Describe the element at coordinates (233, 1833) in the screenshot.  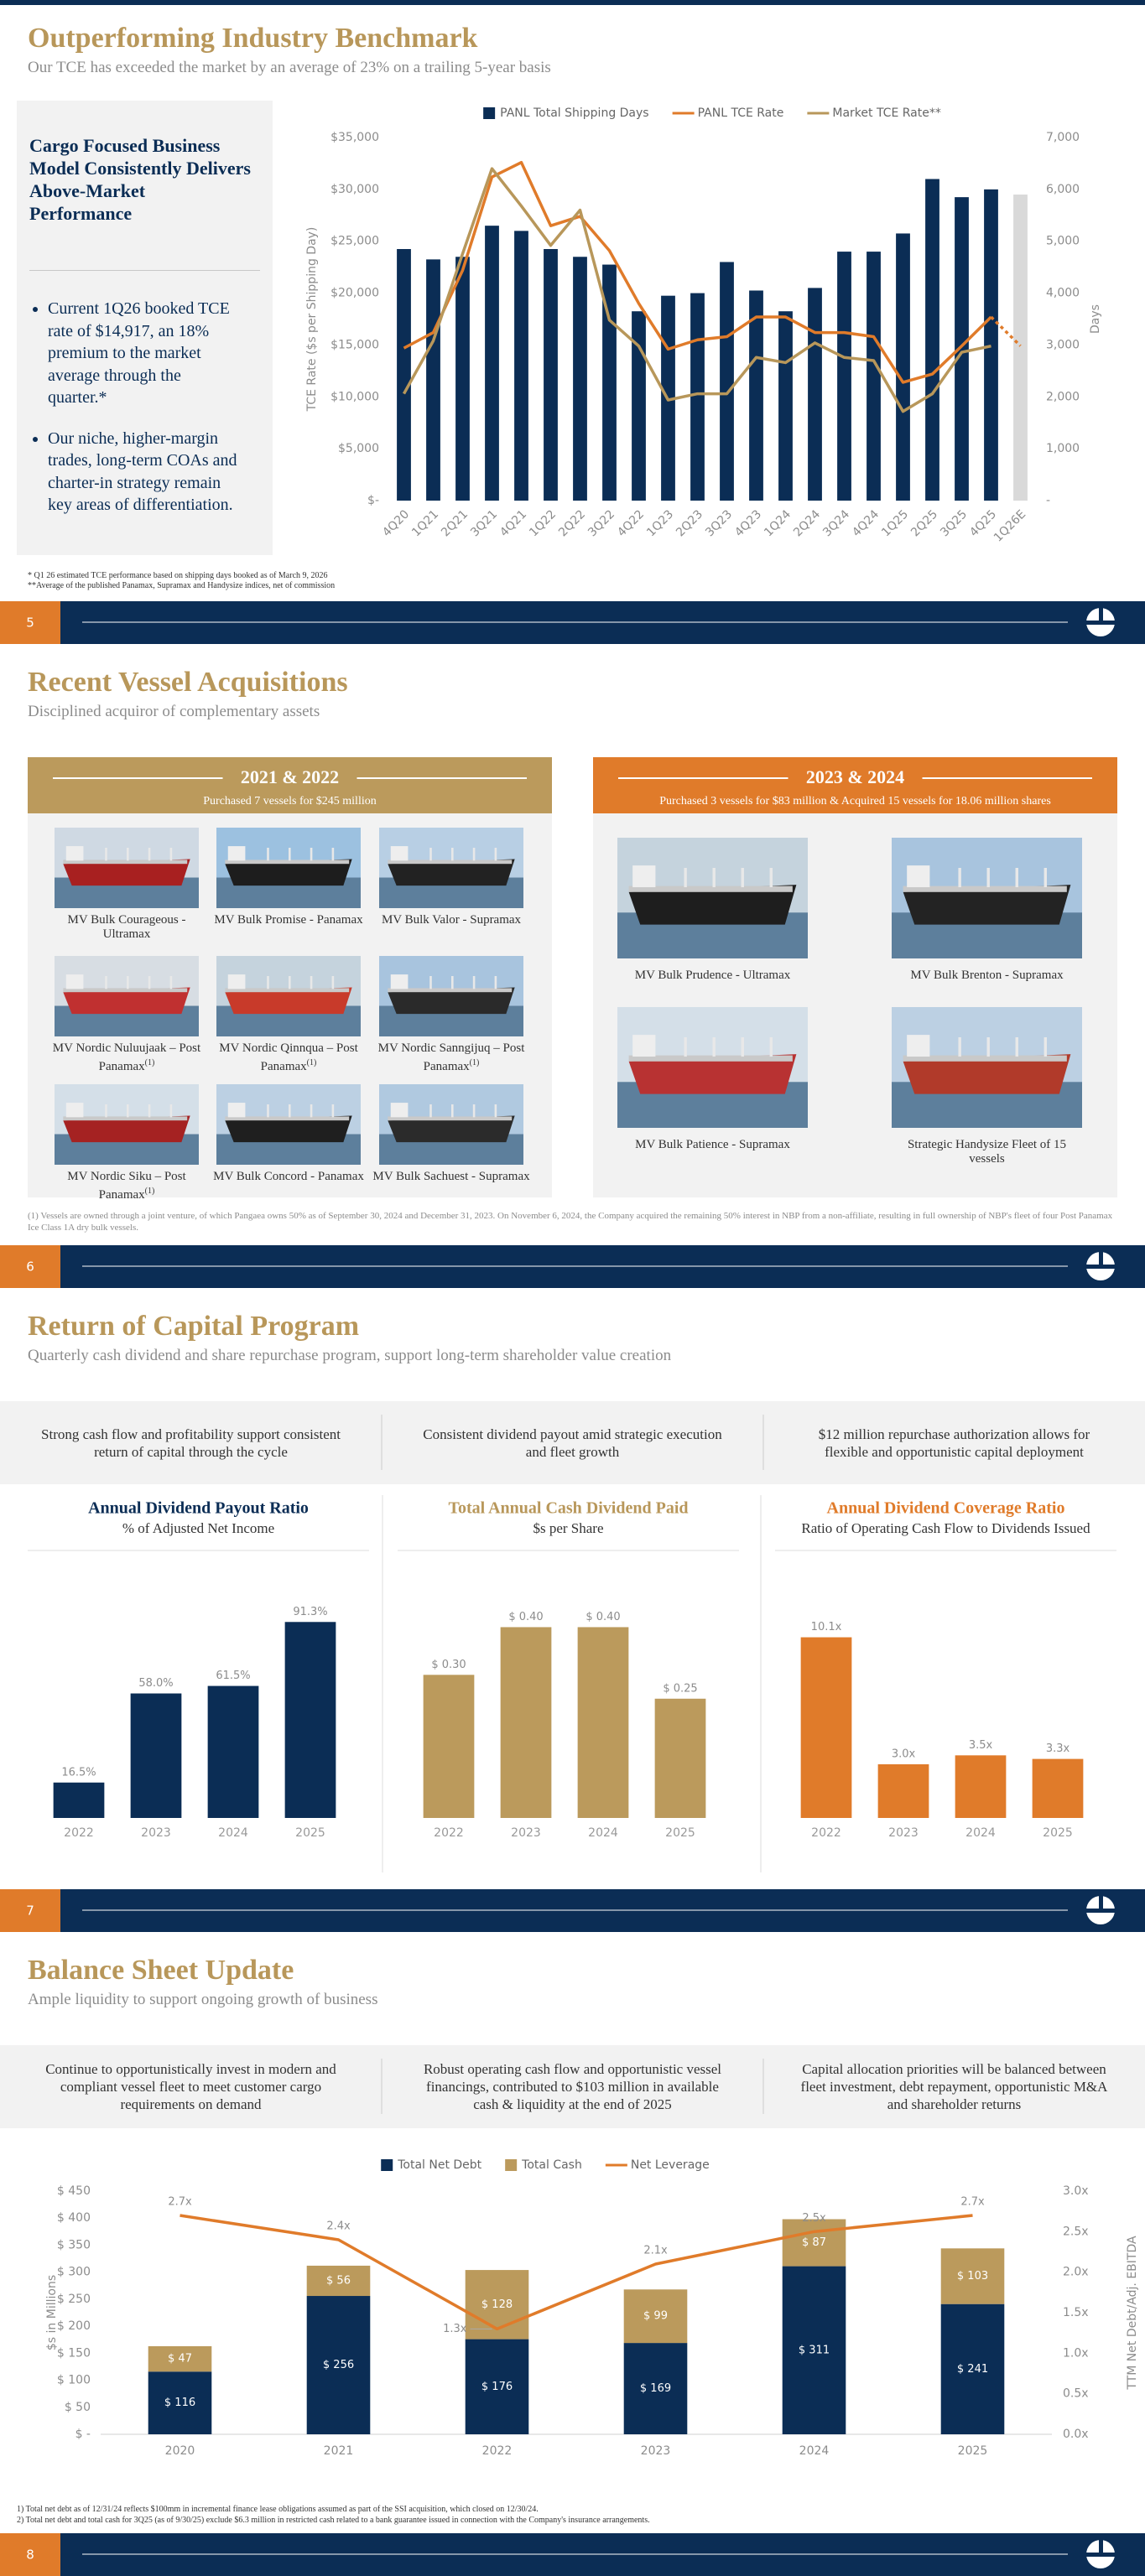
I see `x-tick-label: 2024` at that location.